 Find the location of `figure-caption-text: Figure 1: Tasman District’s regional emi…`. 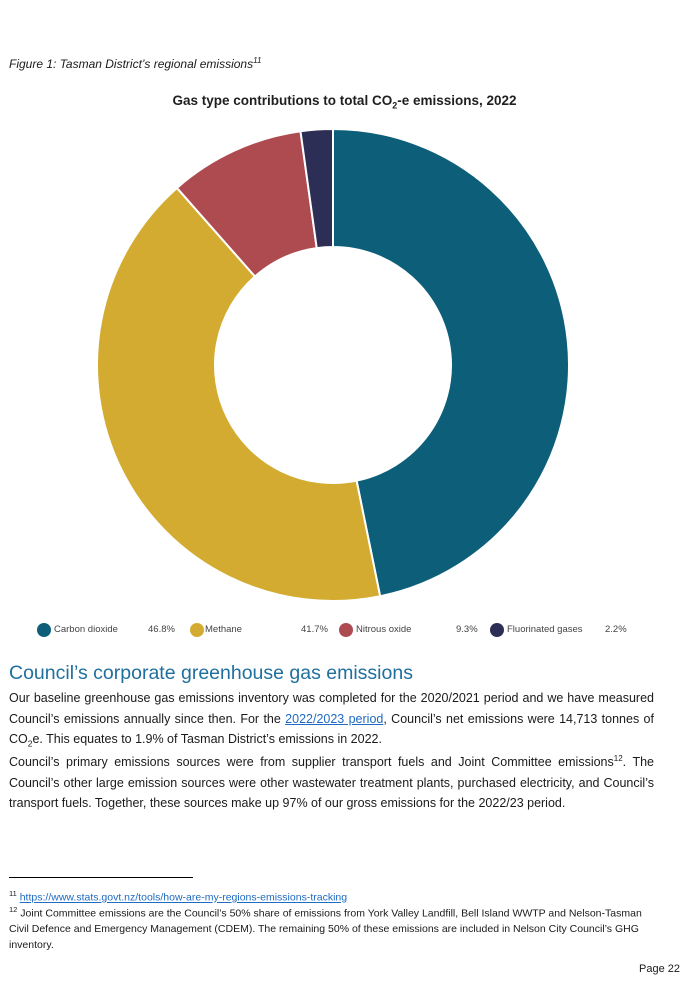

figure-caption-text: Figure 1: Tasman District’s regional emi… is located at coordinates (131, 64).